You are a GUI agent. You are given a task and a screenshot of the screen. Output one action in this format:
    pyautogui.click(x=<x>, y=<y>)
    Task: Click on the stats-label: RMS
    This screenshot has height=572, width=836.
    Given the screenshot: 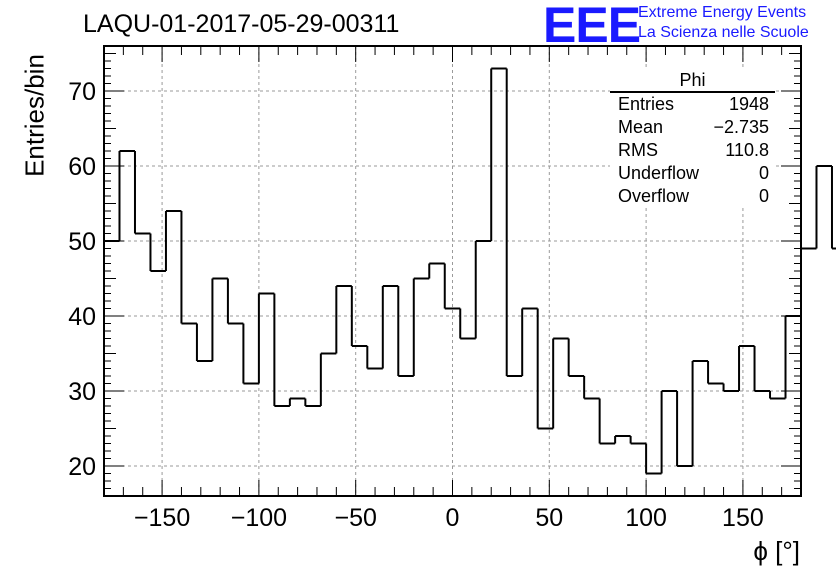 What is the action you would take?
    pyautogui.click(x=638, y=150)
    